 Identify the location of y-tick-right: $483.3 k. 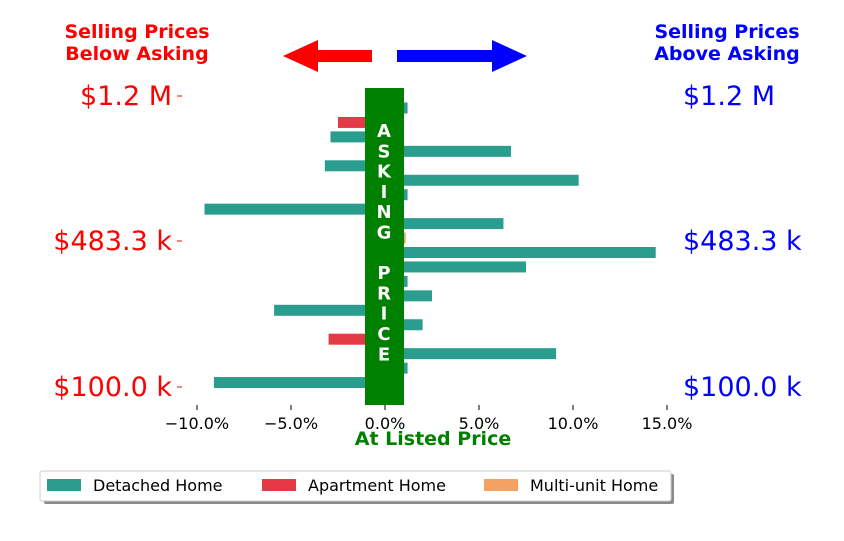
(742, 241).